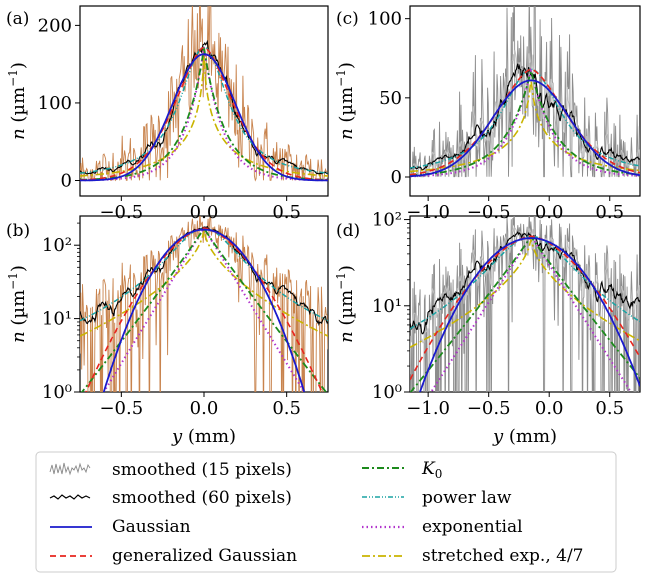  Describe the element at coordinates (151, 527) in the screenshot. I see `legend-gaussian-label: Gaussian` at that location.